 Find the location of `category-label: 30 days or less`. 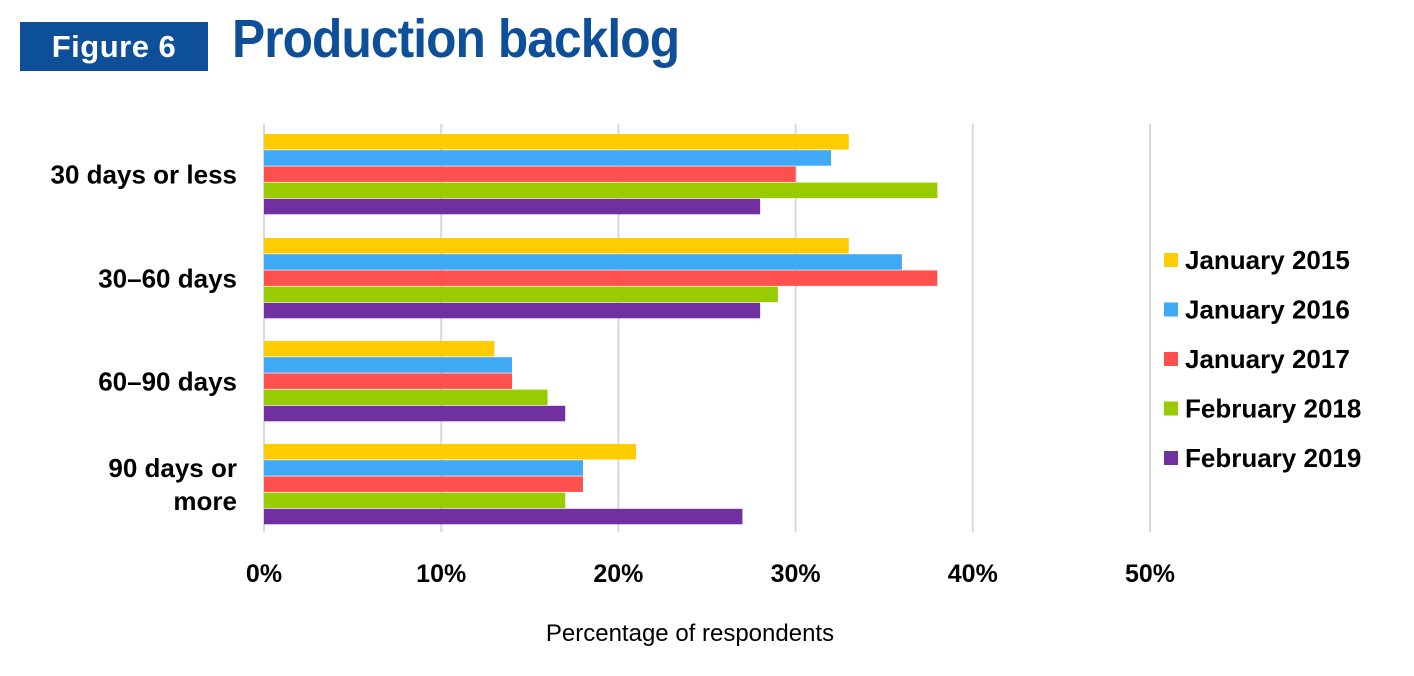

category-label: 30 days or less is located at coordinates (144, 175).